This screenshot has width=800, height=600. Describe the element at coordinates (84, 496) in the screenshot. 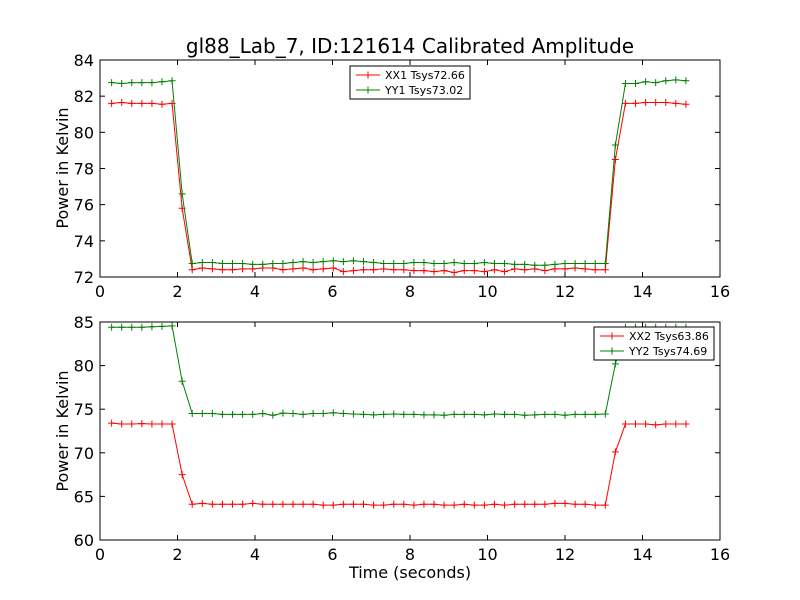

I see `plot2-ytick-label: 65` at that location.